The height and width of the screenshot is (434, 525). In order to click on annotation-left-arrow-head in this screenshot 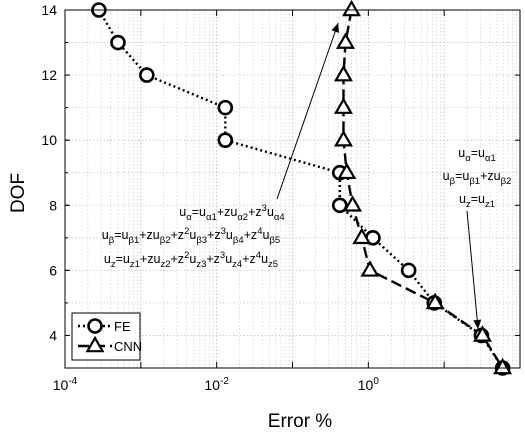, I will do `click(335, 28)`.